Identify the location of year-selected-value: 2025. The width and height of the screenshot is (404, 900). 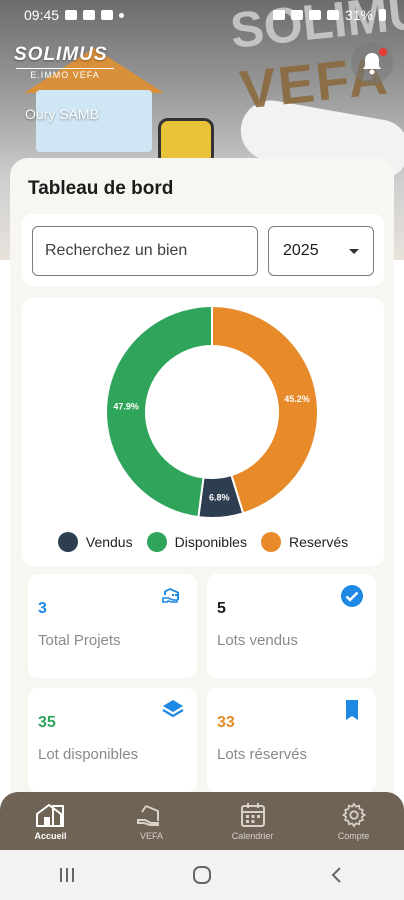
(301, 250).